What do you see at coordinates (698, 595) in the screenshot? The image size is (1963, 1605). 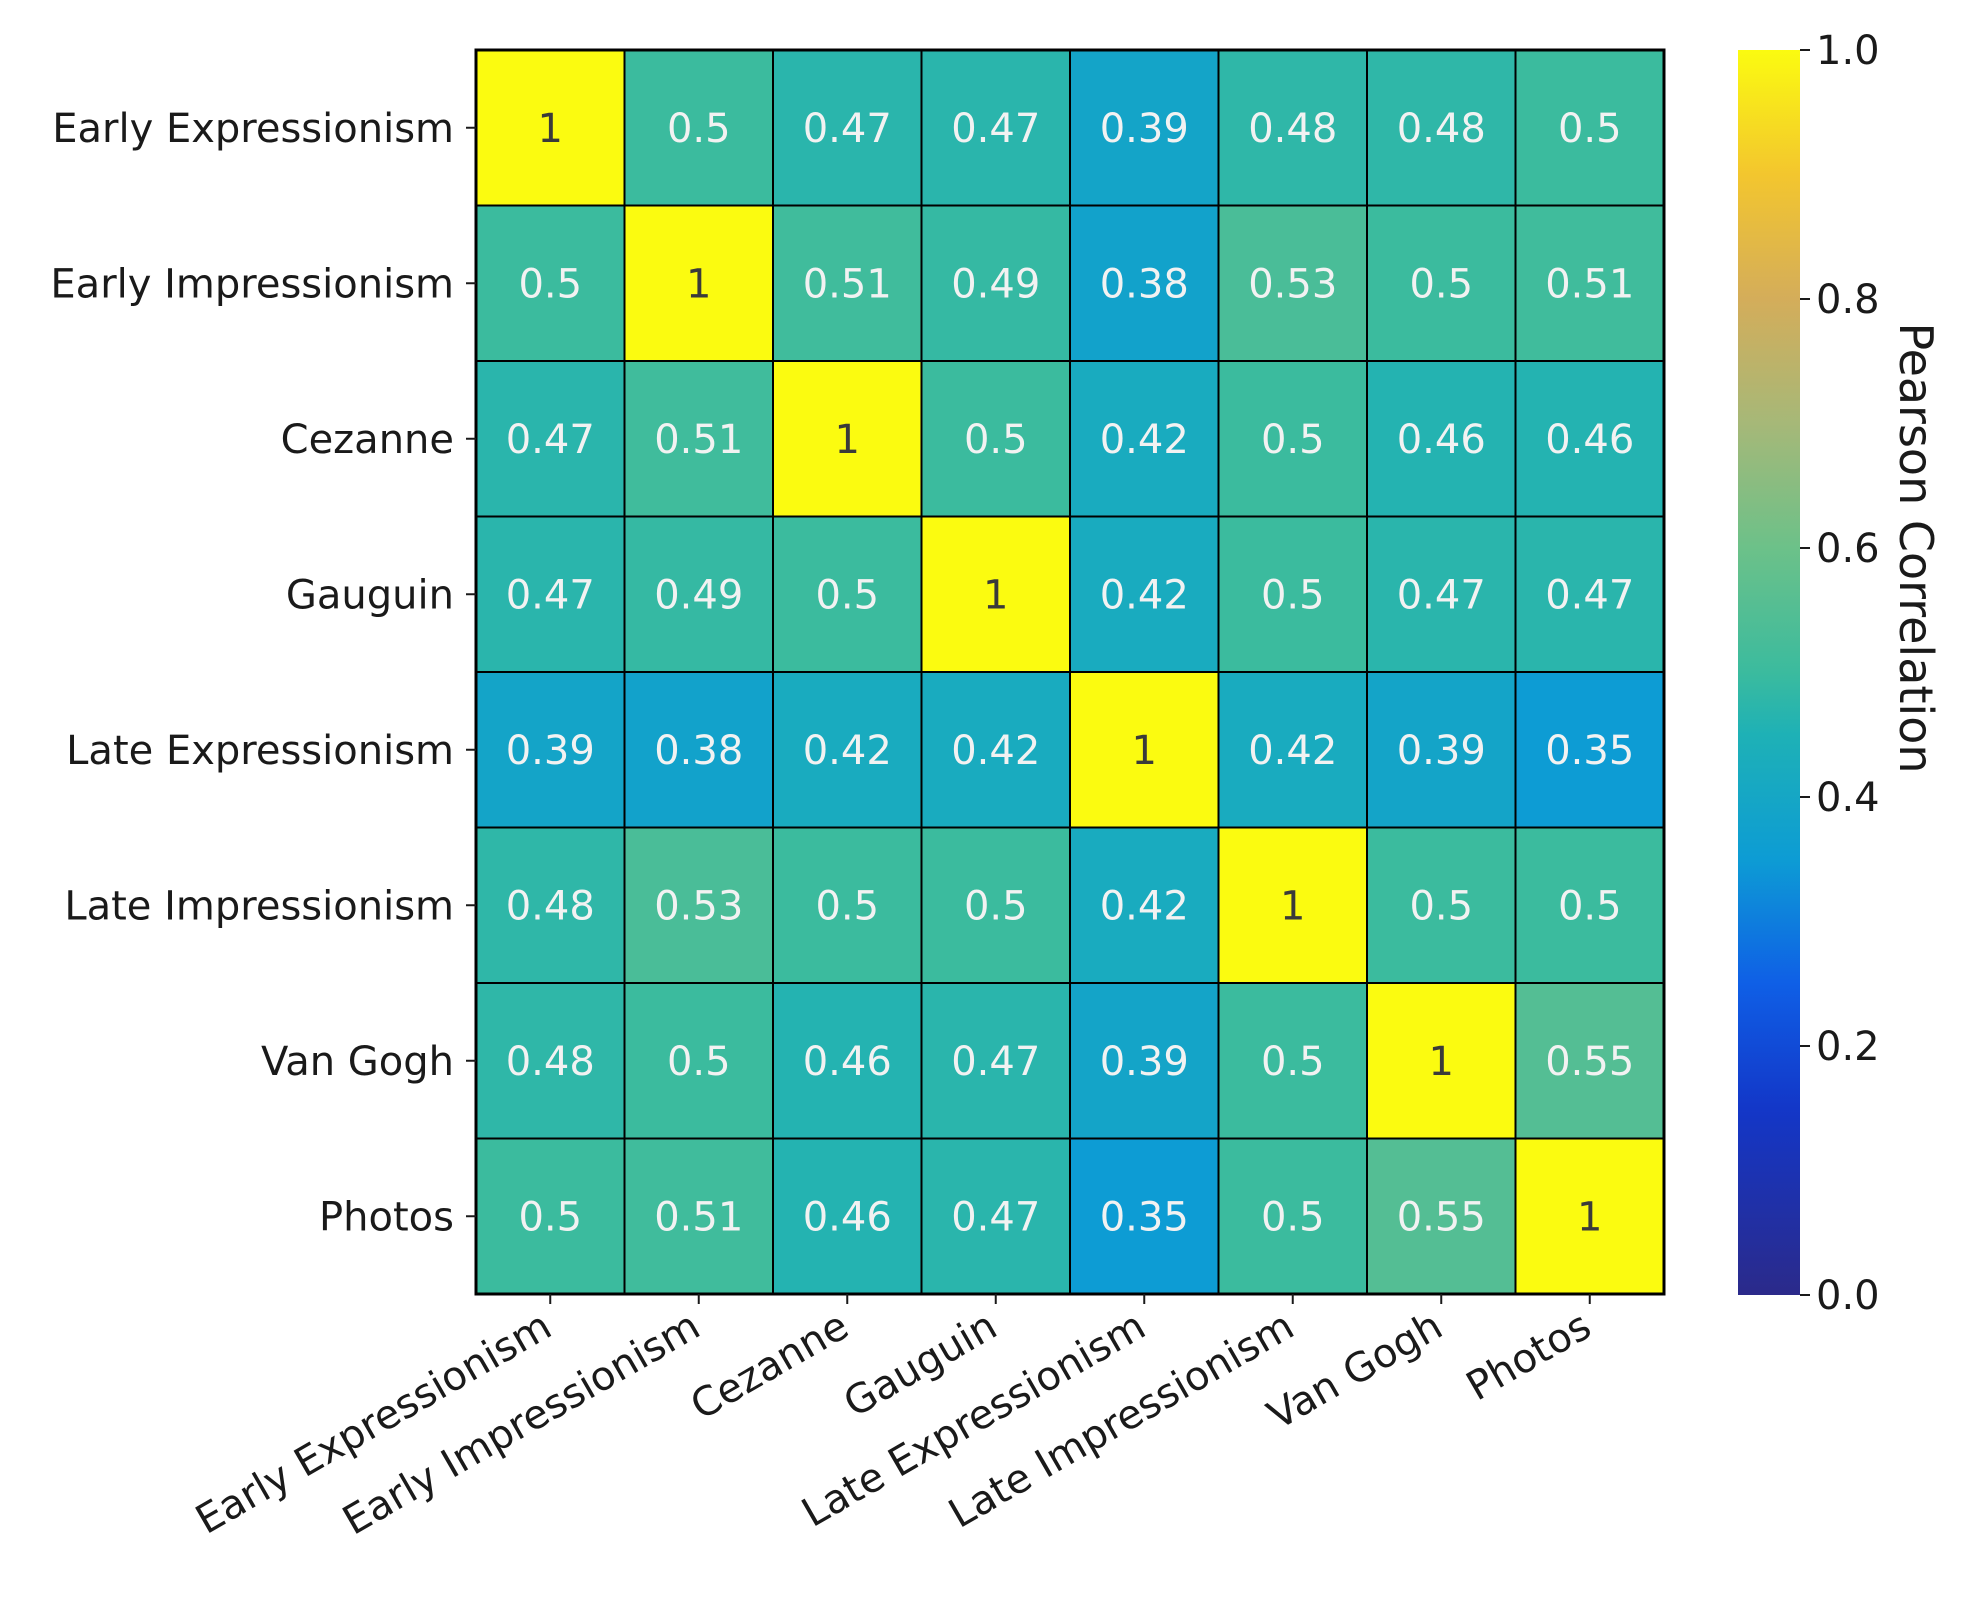 I see `cell-value-label: 0.49` at bounding box center [698, 595].